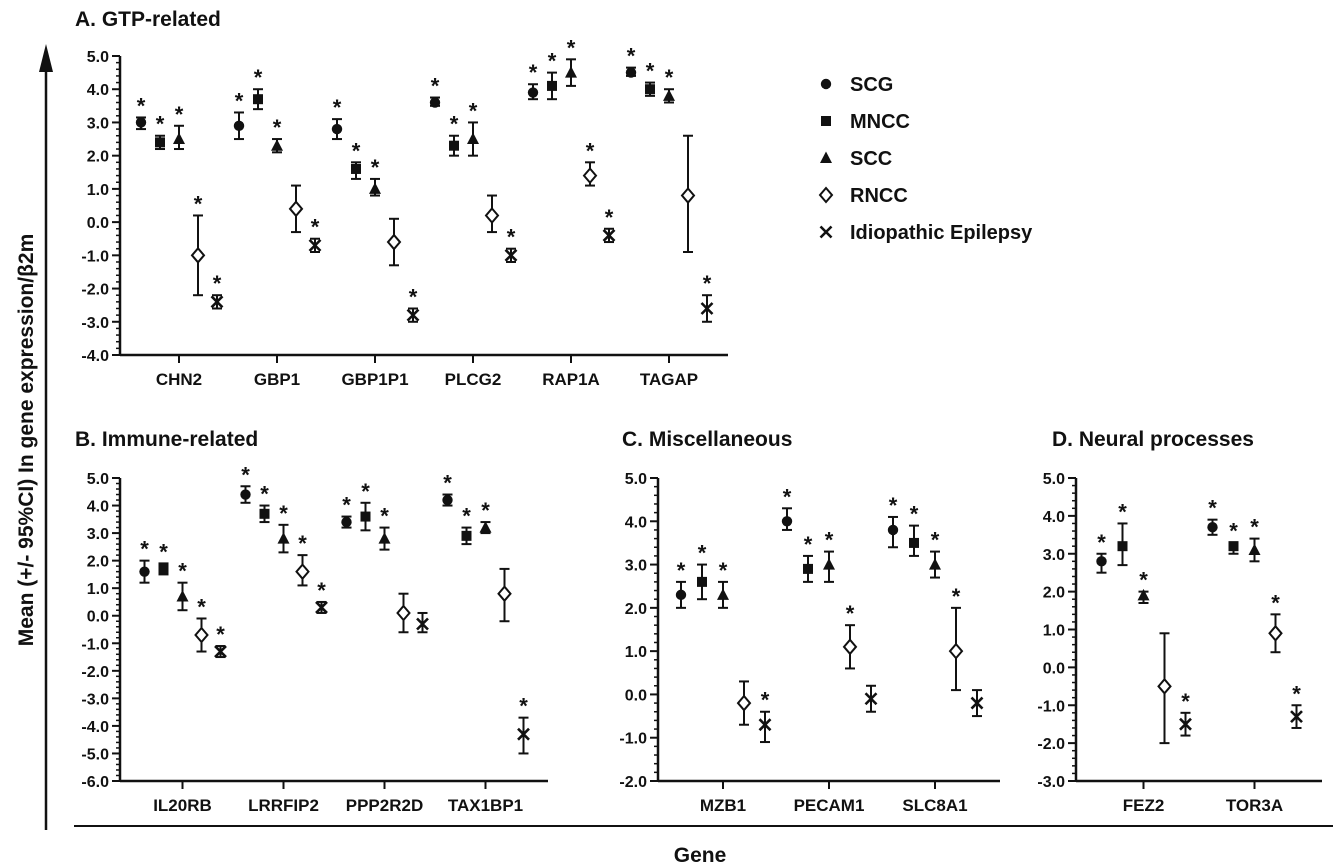 This screenshot has height=867, width=1333. What do you see at coordinates (571, 379) in the screenshot?
I see `x-category-label: RAP1A` at bounding box center [571, 379].